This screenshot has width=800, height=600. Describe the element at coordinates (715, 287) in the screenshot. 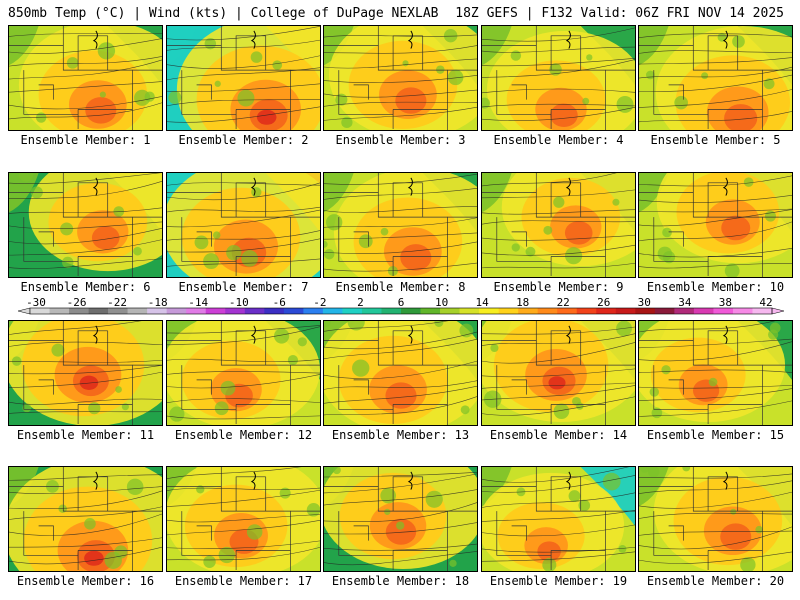

I see `member-label: Ensemble Member: 10` at that location.